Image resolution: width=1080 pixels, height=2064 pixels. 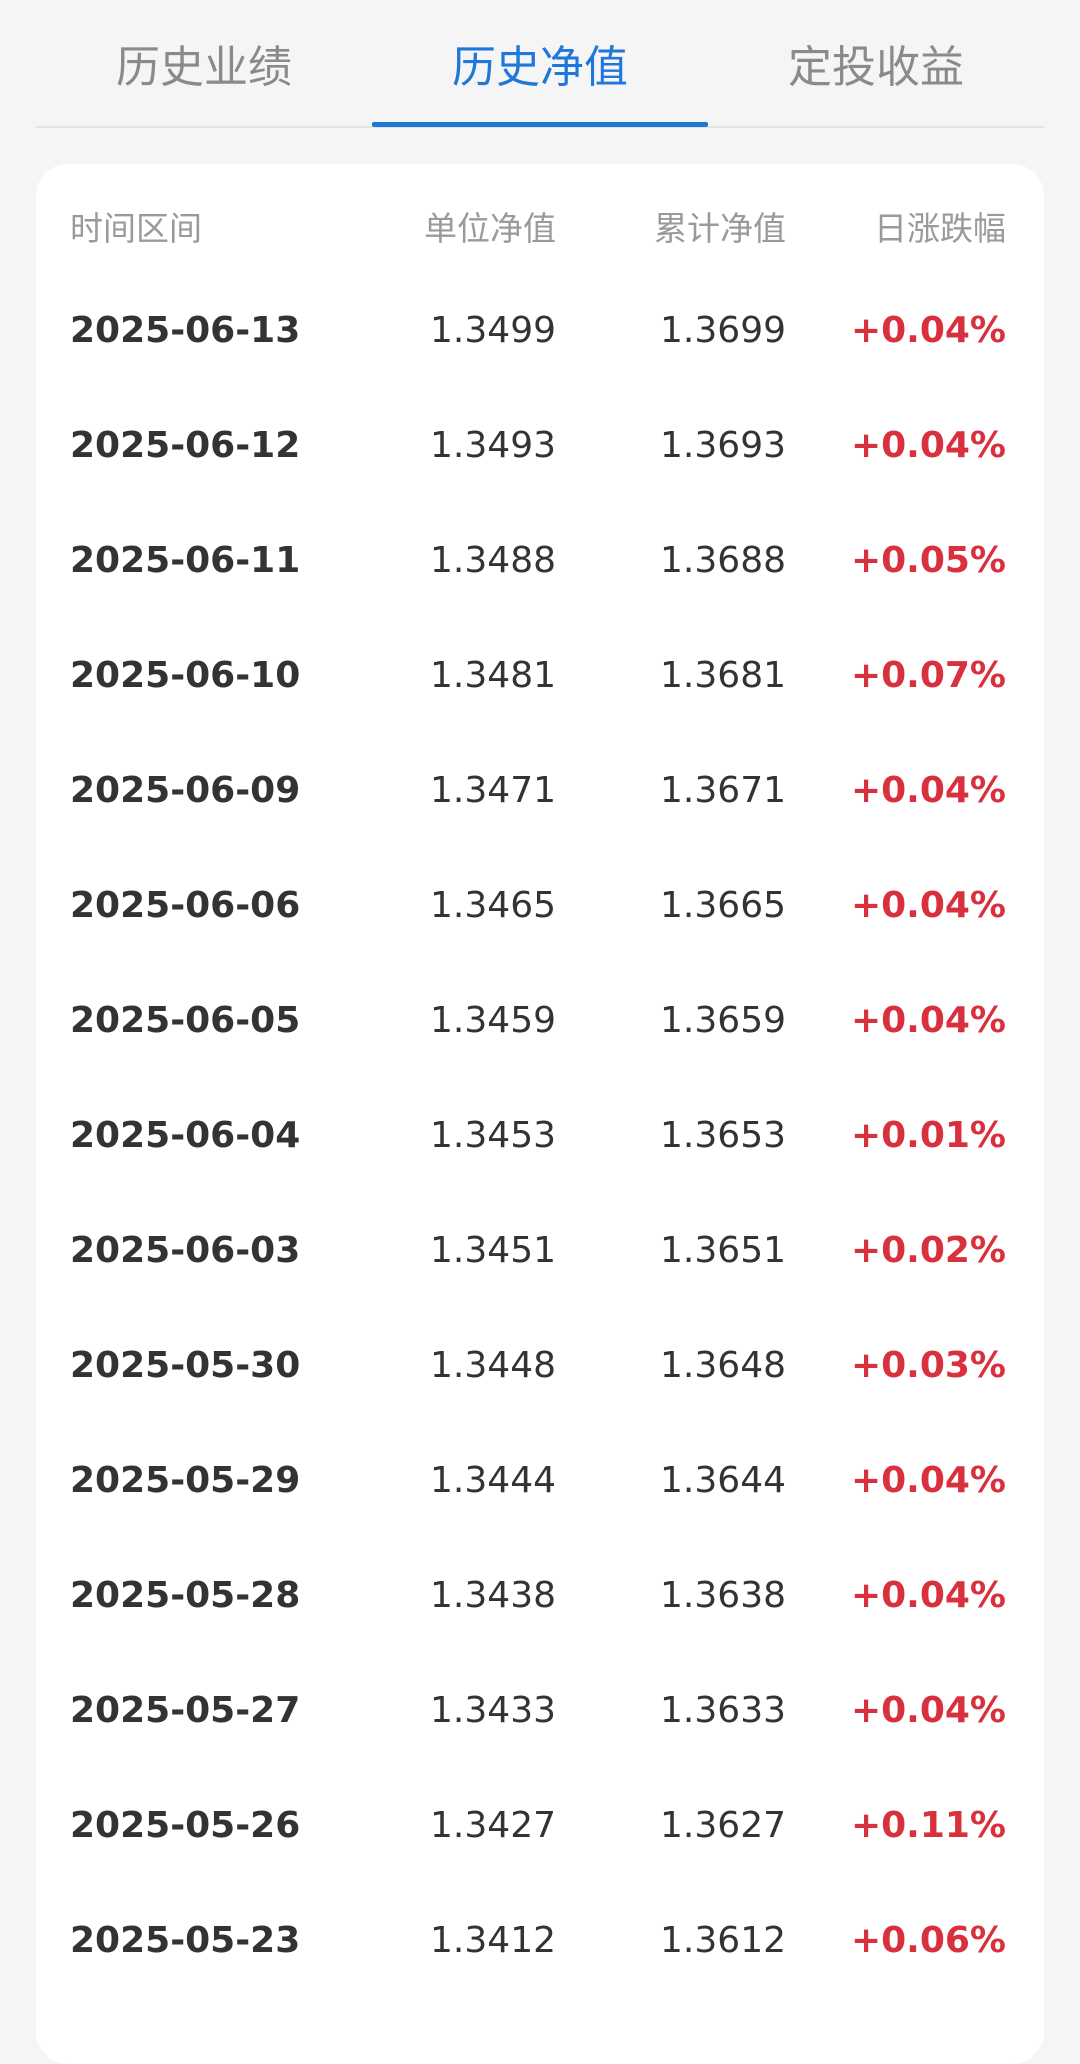 What do you see at coordinates (185, 445) in the screenshot?
I see `row-date: 2025-06-12` at bounding box center [185, 445].